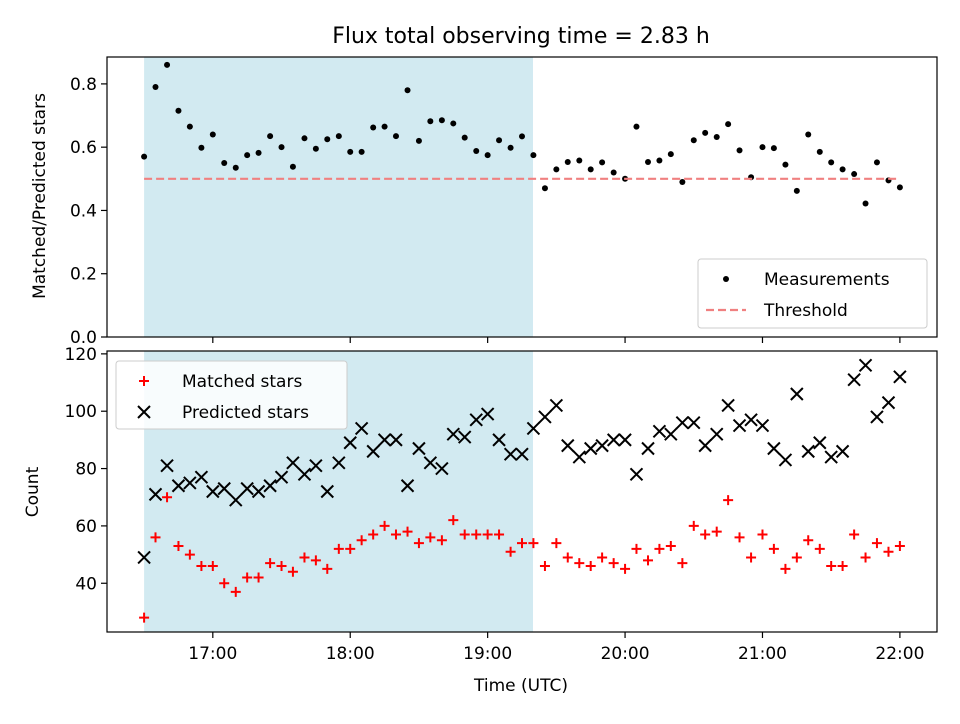  What do you see at coordinates (83, 85) in the screenshot?
I see `y-tick-label: 0.8` at bounding box center [83, 85].